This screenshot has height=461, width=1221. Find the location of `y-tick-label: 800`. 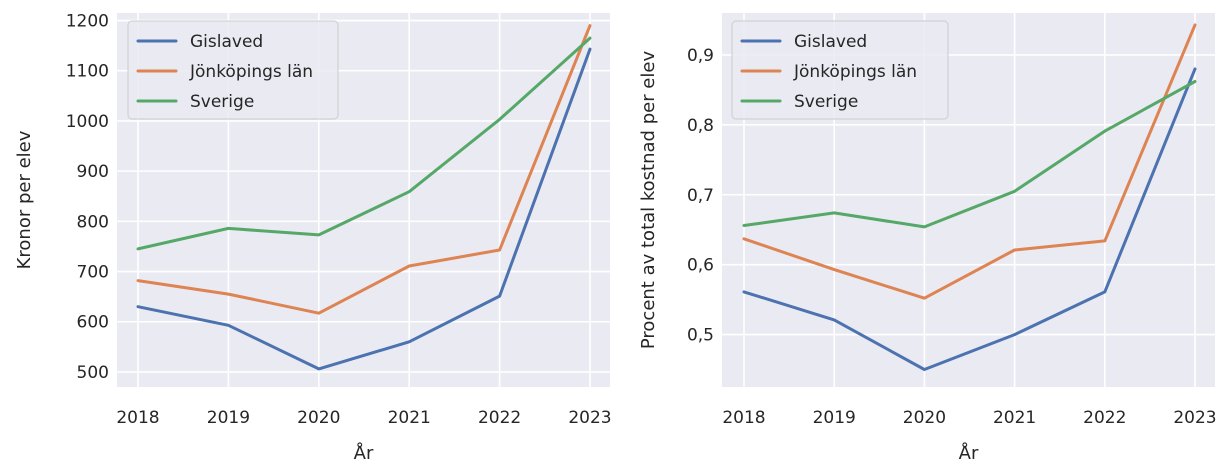

y-tick-label: 800 is located at coordinates (93, 222).